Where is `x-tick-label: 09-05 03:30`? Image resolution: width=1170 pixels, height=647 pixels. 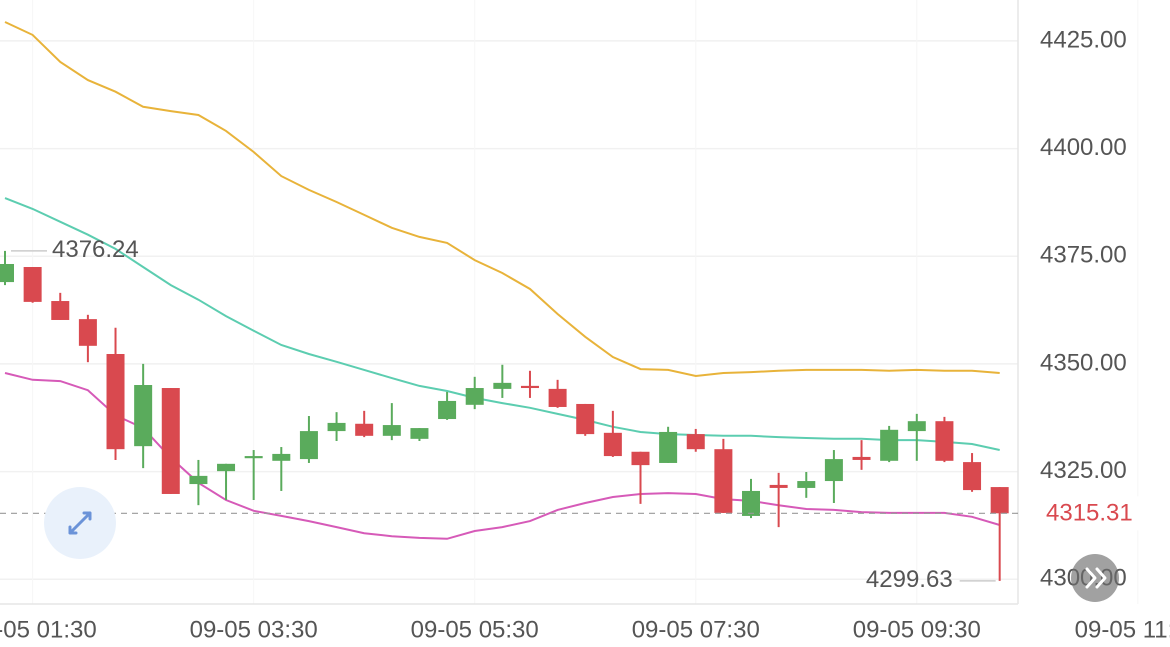 x-tick-label: 09-05 03:30 is located at coordinates (254, 629).